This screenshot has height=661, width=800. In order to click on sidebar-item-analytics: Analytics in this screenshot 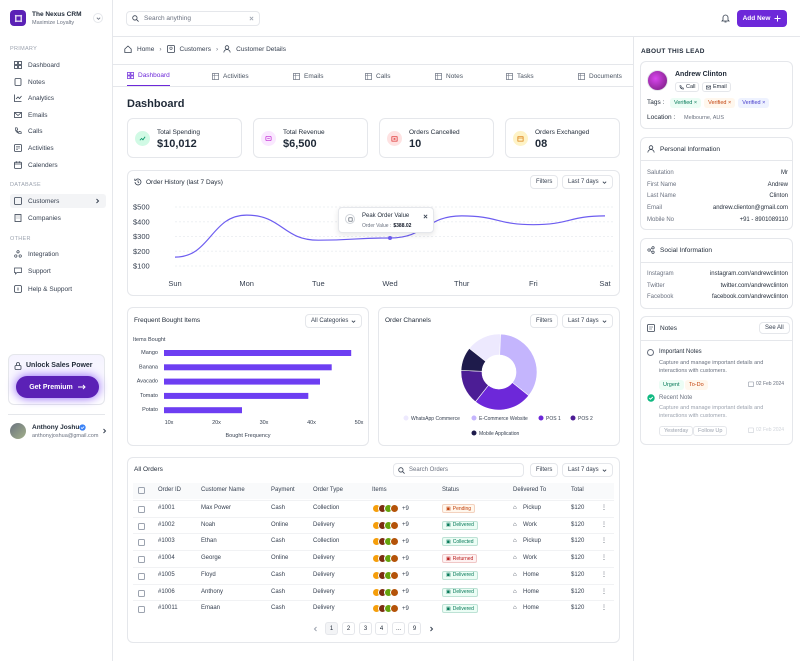, I will do `click(58, 98)`.